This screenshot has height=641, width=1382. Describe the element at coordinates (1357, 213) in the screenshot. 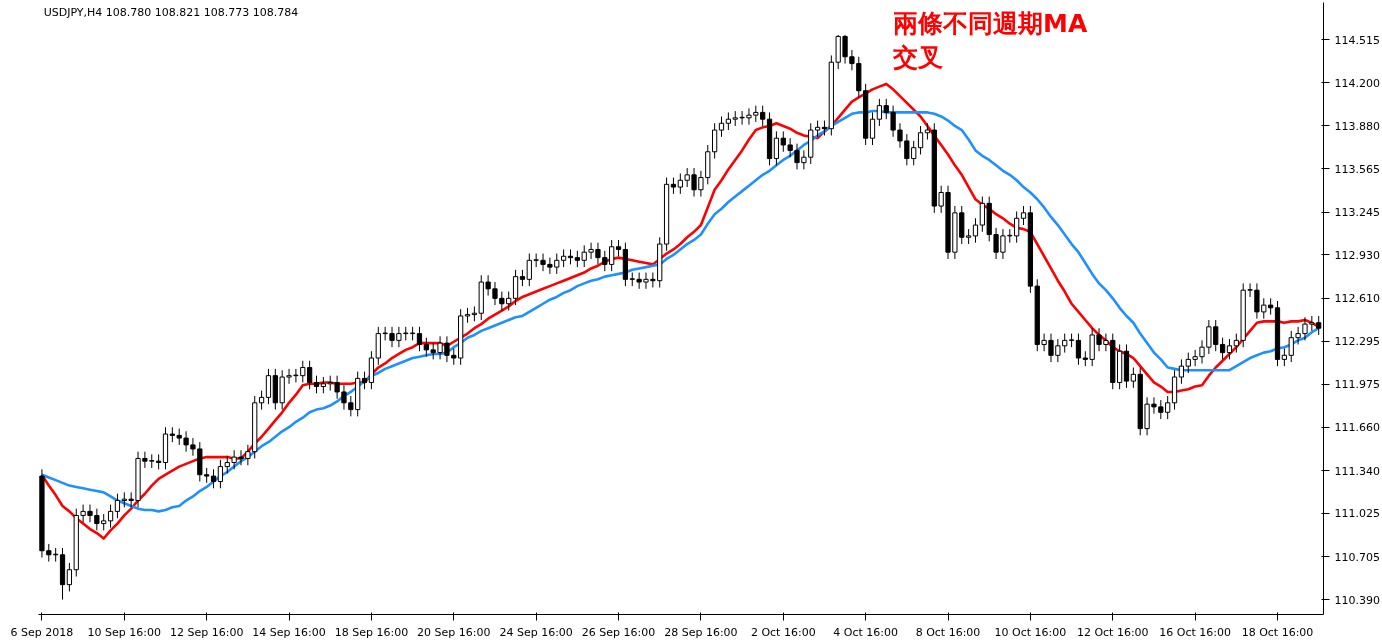

I see `y-tick-label: 113.245` at that location.